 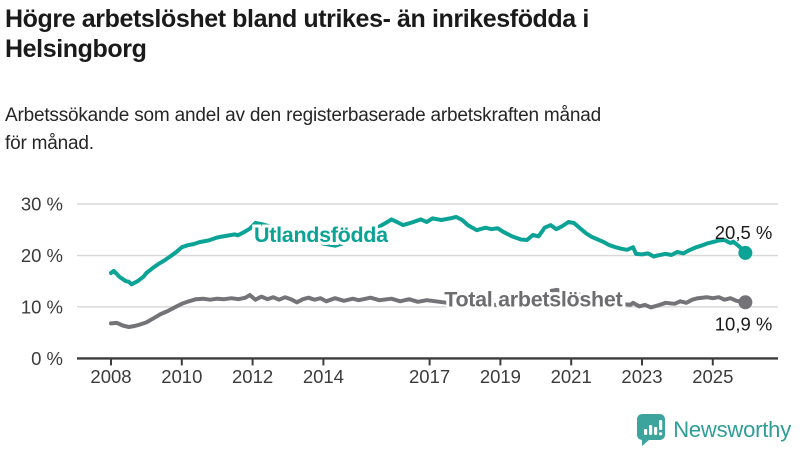 I want to click on x-tick-label-2019: 2019, so click(x=500, y=376).